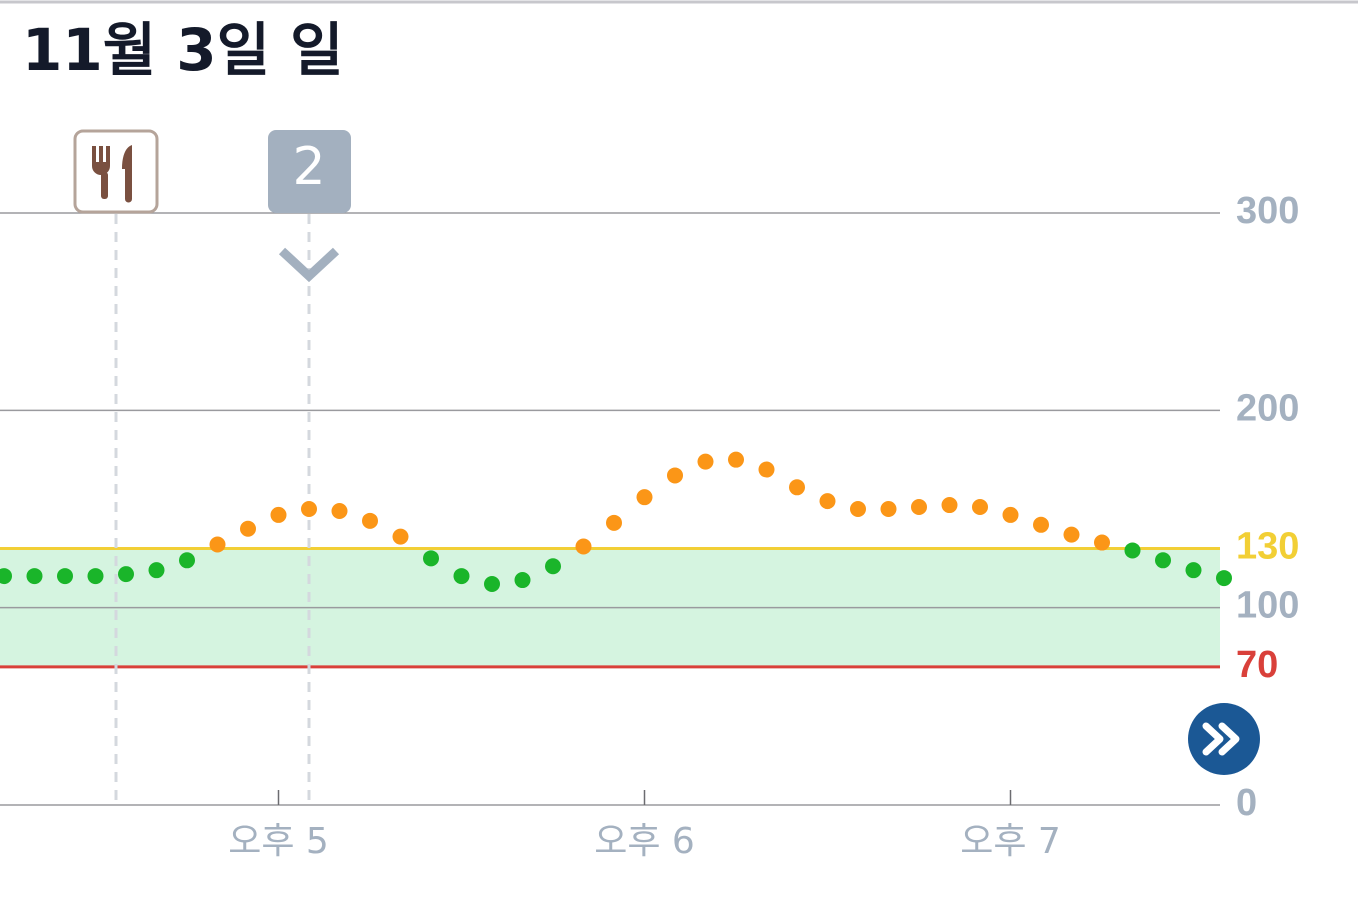  What do you see at coordinates (1267, 606) in the screenshot?
I see `y-tick-label: 100` at bounding box center [1267, 606].